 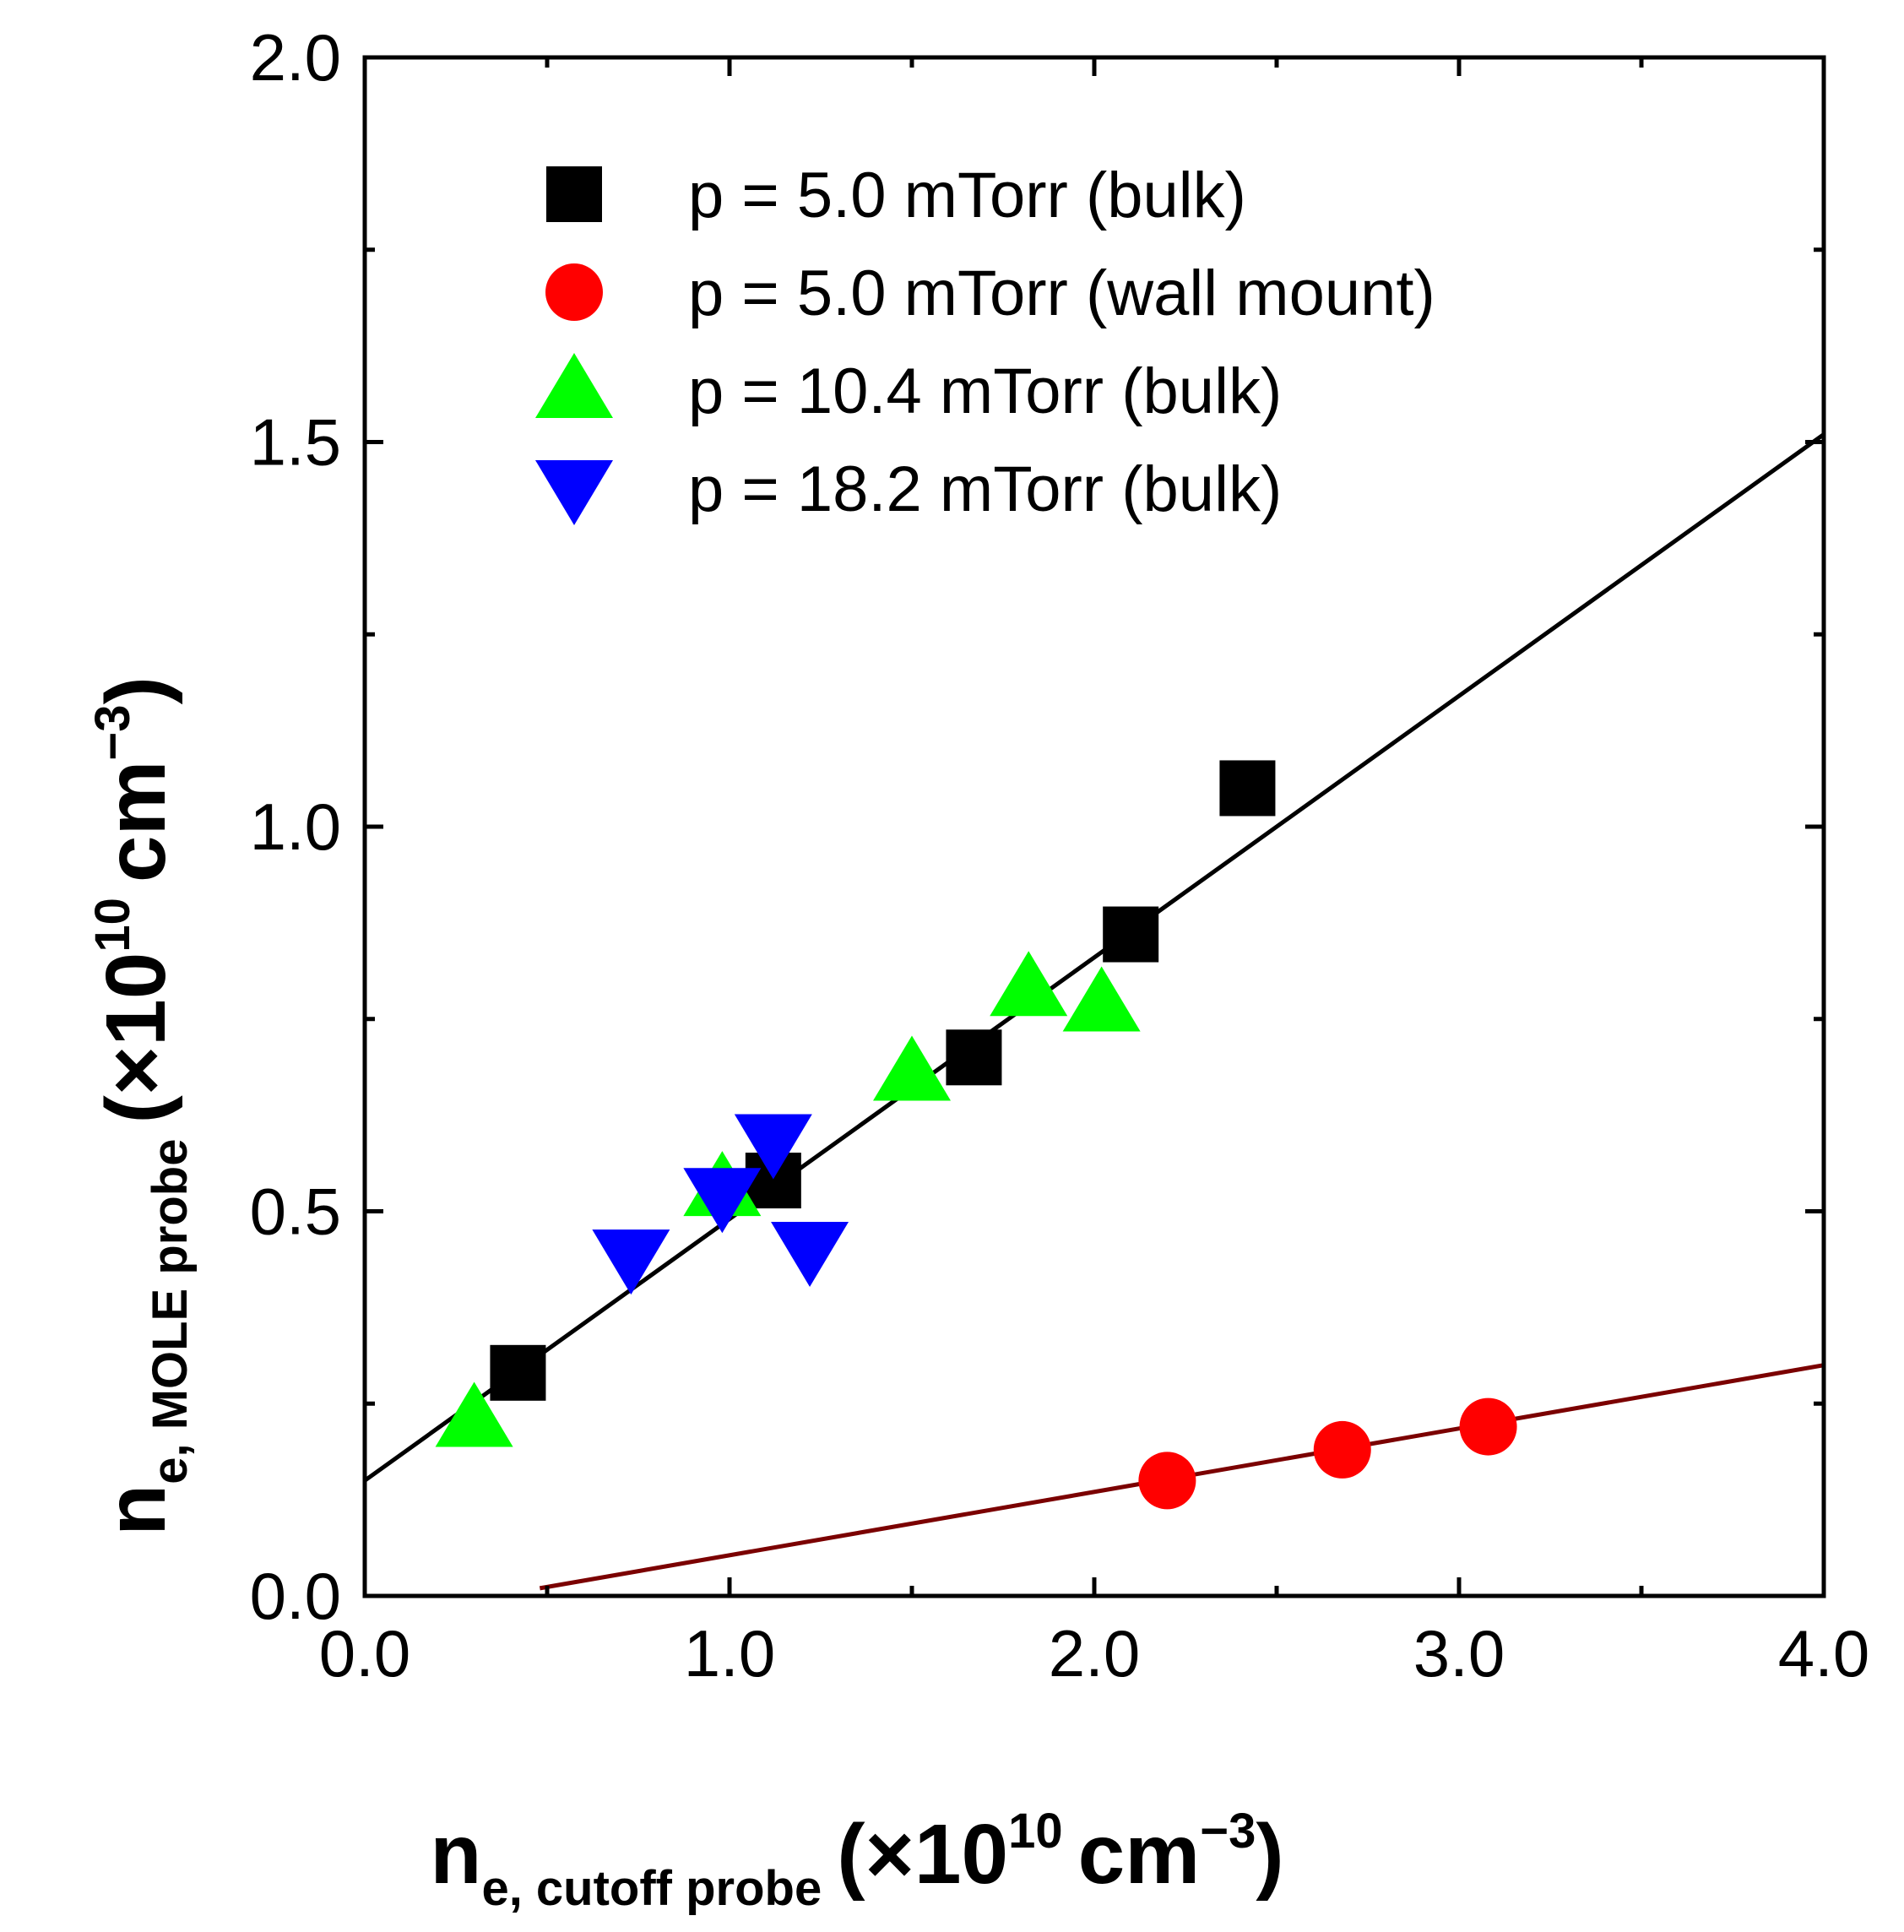 What do you see at coordinates (170, 1312) in the screenshot?
I see `y-axis-title-sub: e, MOLE probe` at bounding box center [170, 1312].